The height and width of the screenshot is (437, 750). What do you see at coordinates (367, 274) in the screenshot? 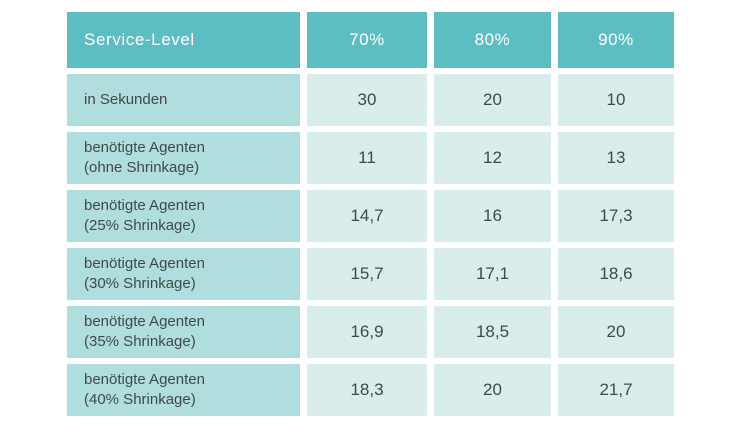
I see `table-cell: 15,7` at bounding box center [367, 274].